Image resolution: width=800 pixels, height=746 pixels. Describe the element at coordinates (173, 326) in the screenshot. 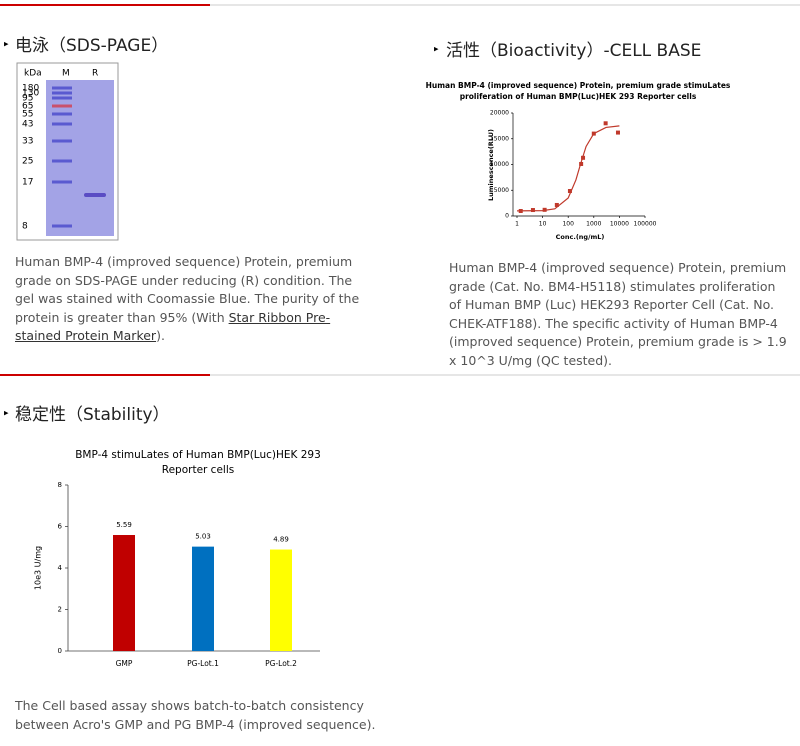

I see `link: Star Ribbon Pre-stained Protein Marker` at that location.